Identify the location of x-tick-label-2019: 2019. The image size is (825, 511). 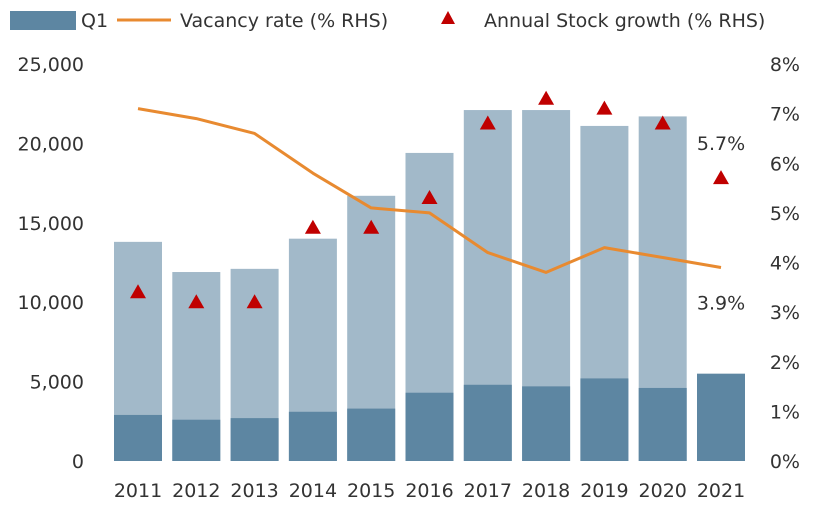
(604, 491).